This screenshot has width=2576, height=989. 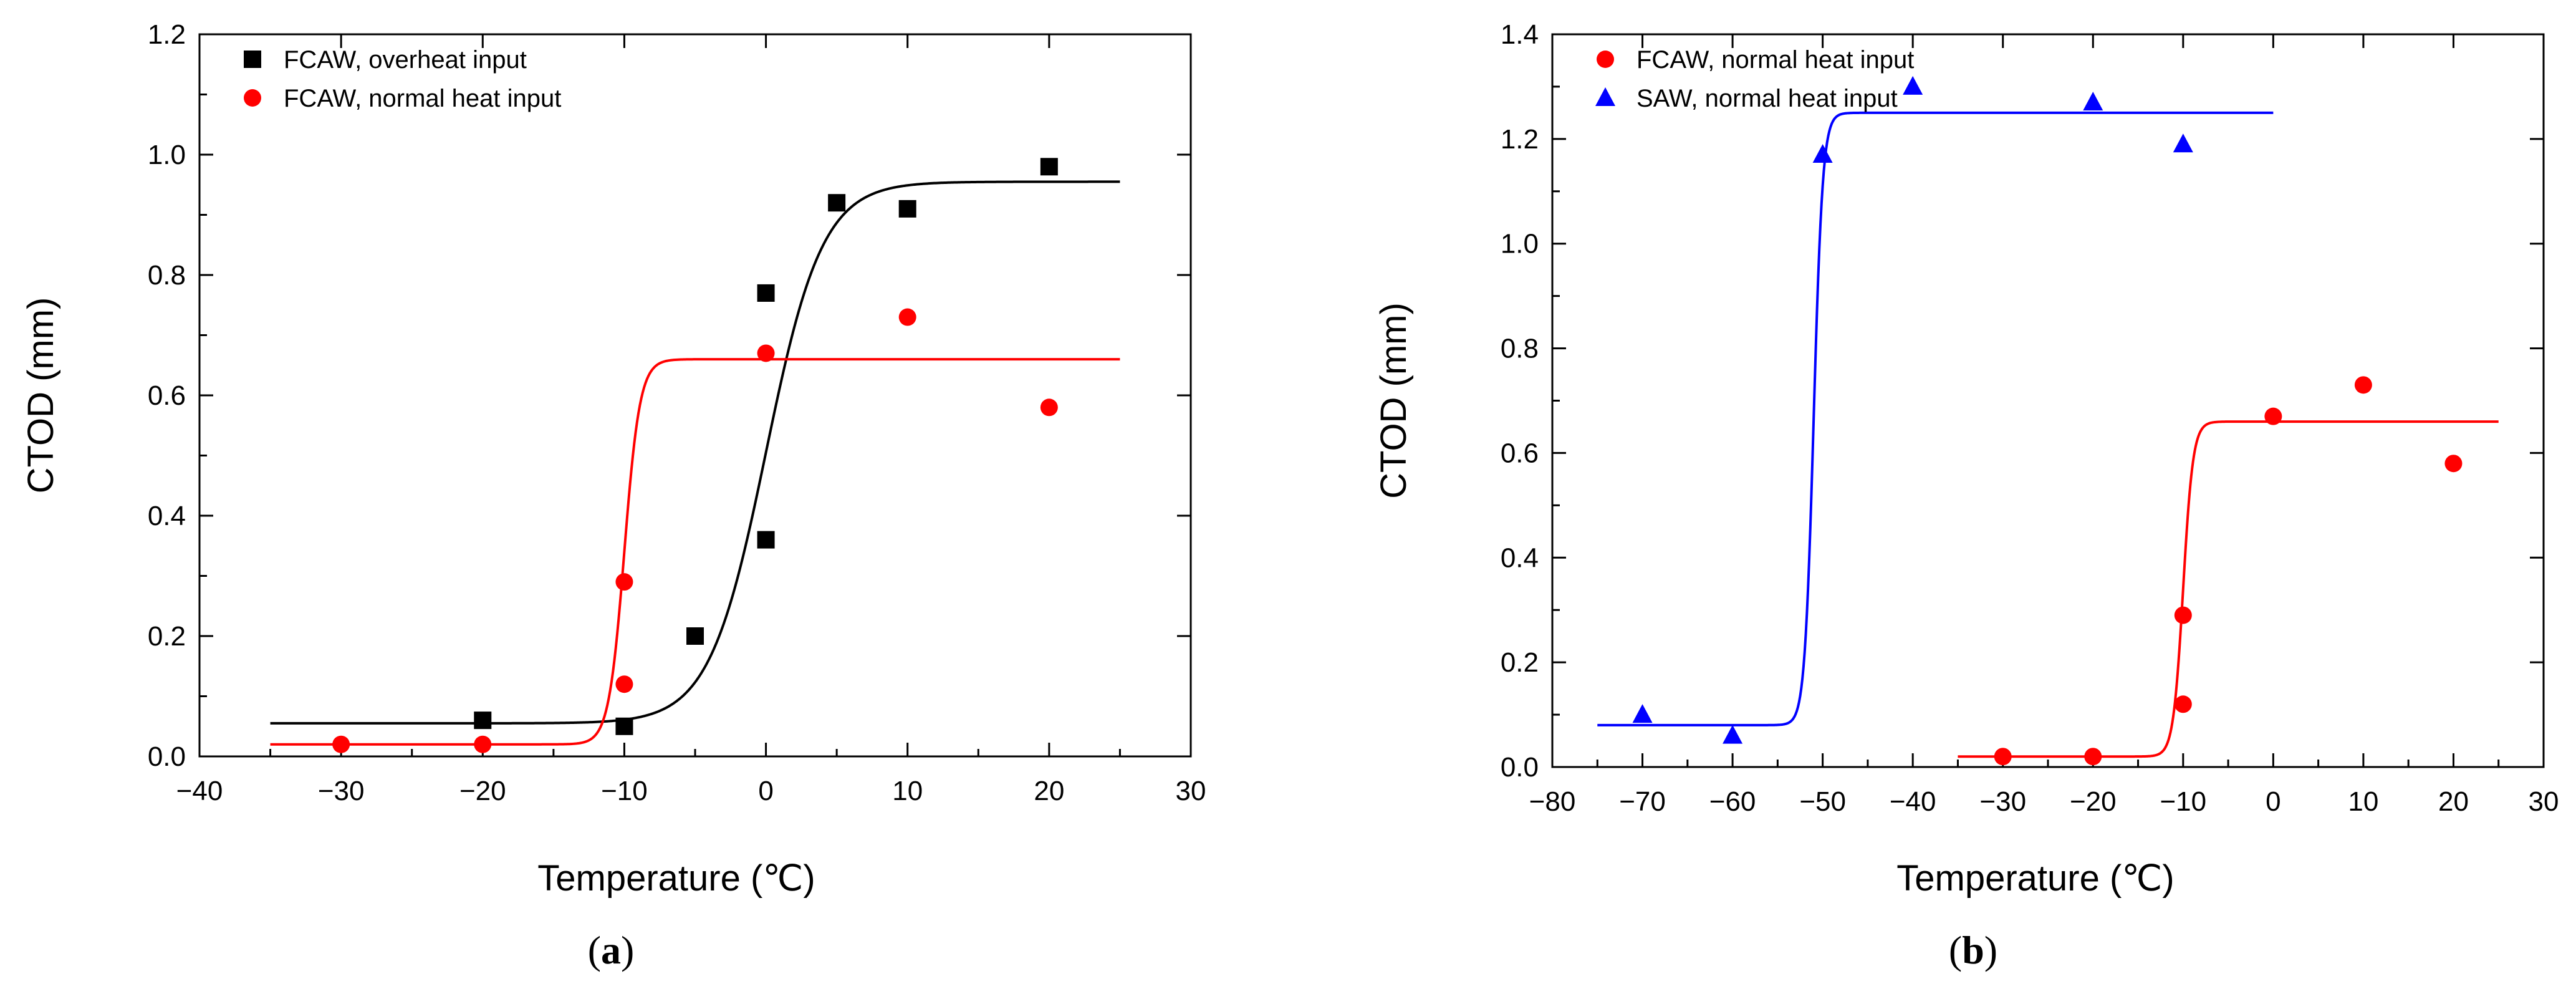 What do you see at coordinates (1642, 801) in the screenshot?
I see `x-tick-label: −70` at bounding box center [1642, 801].